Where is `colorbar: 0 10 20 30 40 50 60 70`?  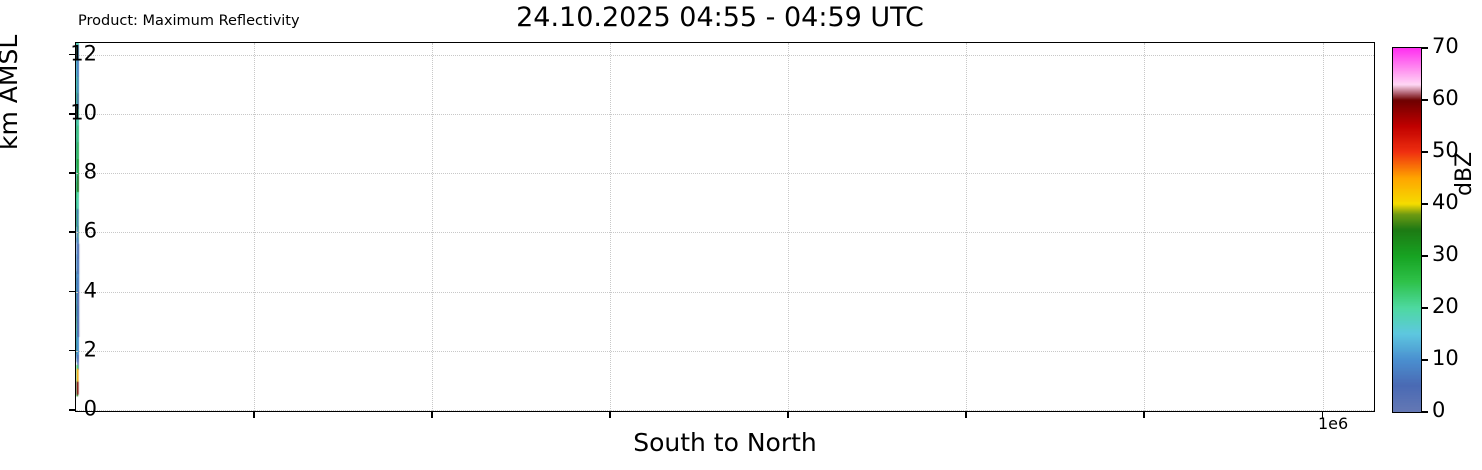 colorbar: 0 10 20 30 40 50 60 70 is located at coordinates (1425, 228).